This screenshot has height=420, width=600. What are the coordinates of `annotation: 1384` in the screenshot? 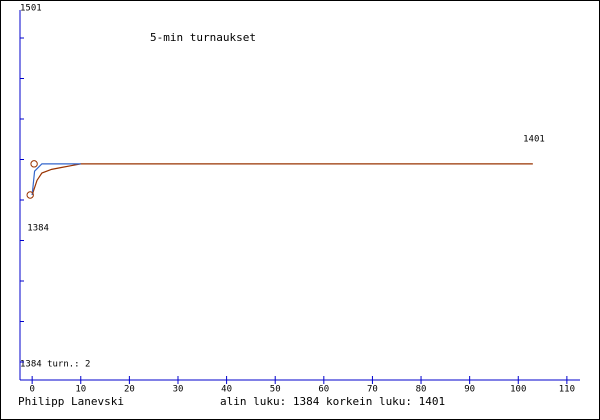 It's located at (38, 229).